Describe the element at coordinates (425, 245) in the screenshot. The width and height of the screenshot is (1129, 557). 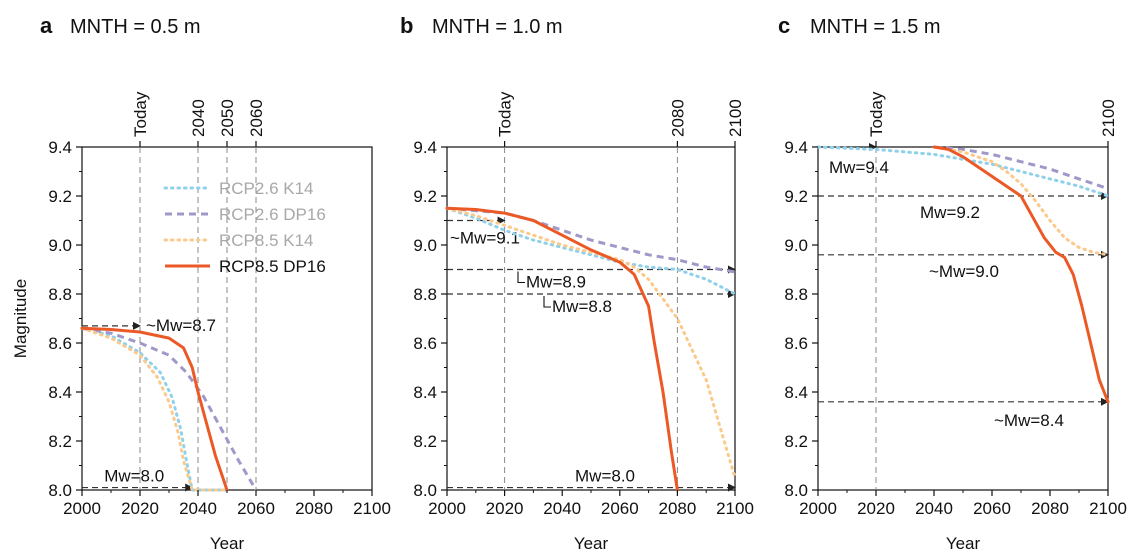
I see `panel-b-y-tick-label-9-0: 9.0` at that location.